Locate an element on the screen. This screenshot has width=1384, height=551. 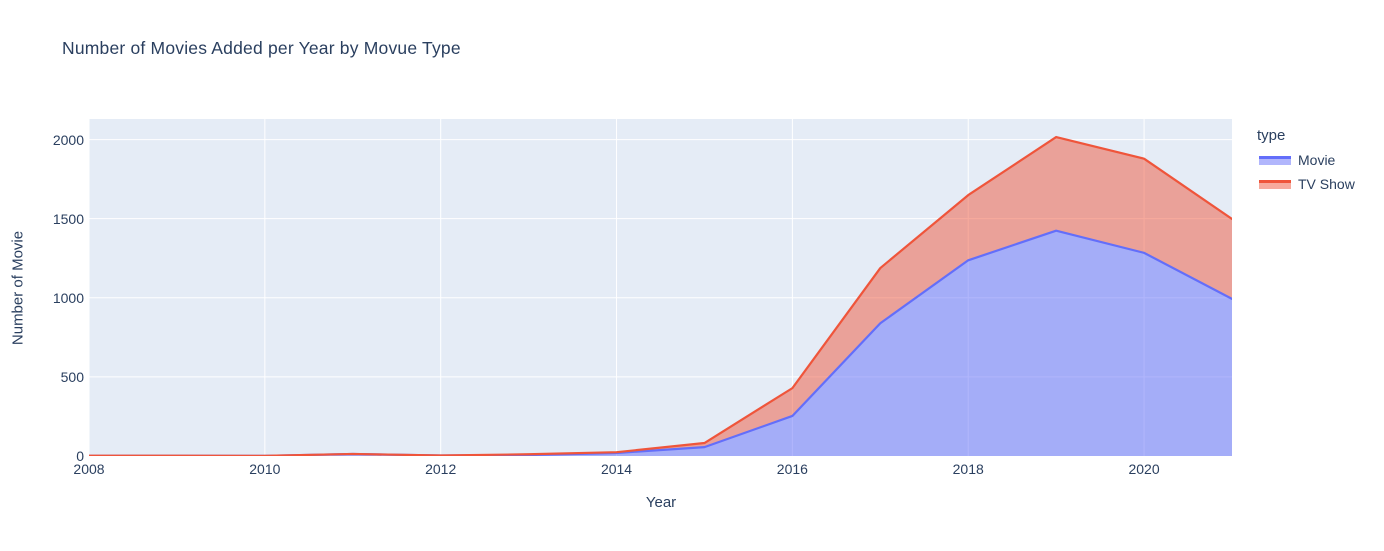
legend-title: type is located at coordinates (1271, 135).